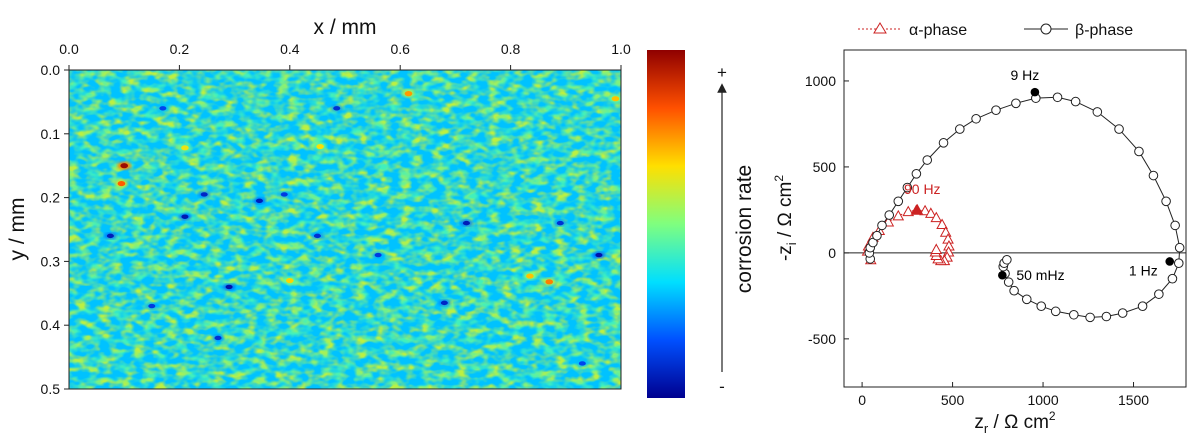 The width and height of the screenshot is (1203, 446). What do you see at coordinates (938, 30) in the screenshot?
I see `legend-label-alpha: α-phase` at bounding box center [938, 30].